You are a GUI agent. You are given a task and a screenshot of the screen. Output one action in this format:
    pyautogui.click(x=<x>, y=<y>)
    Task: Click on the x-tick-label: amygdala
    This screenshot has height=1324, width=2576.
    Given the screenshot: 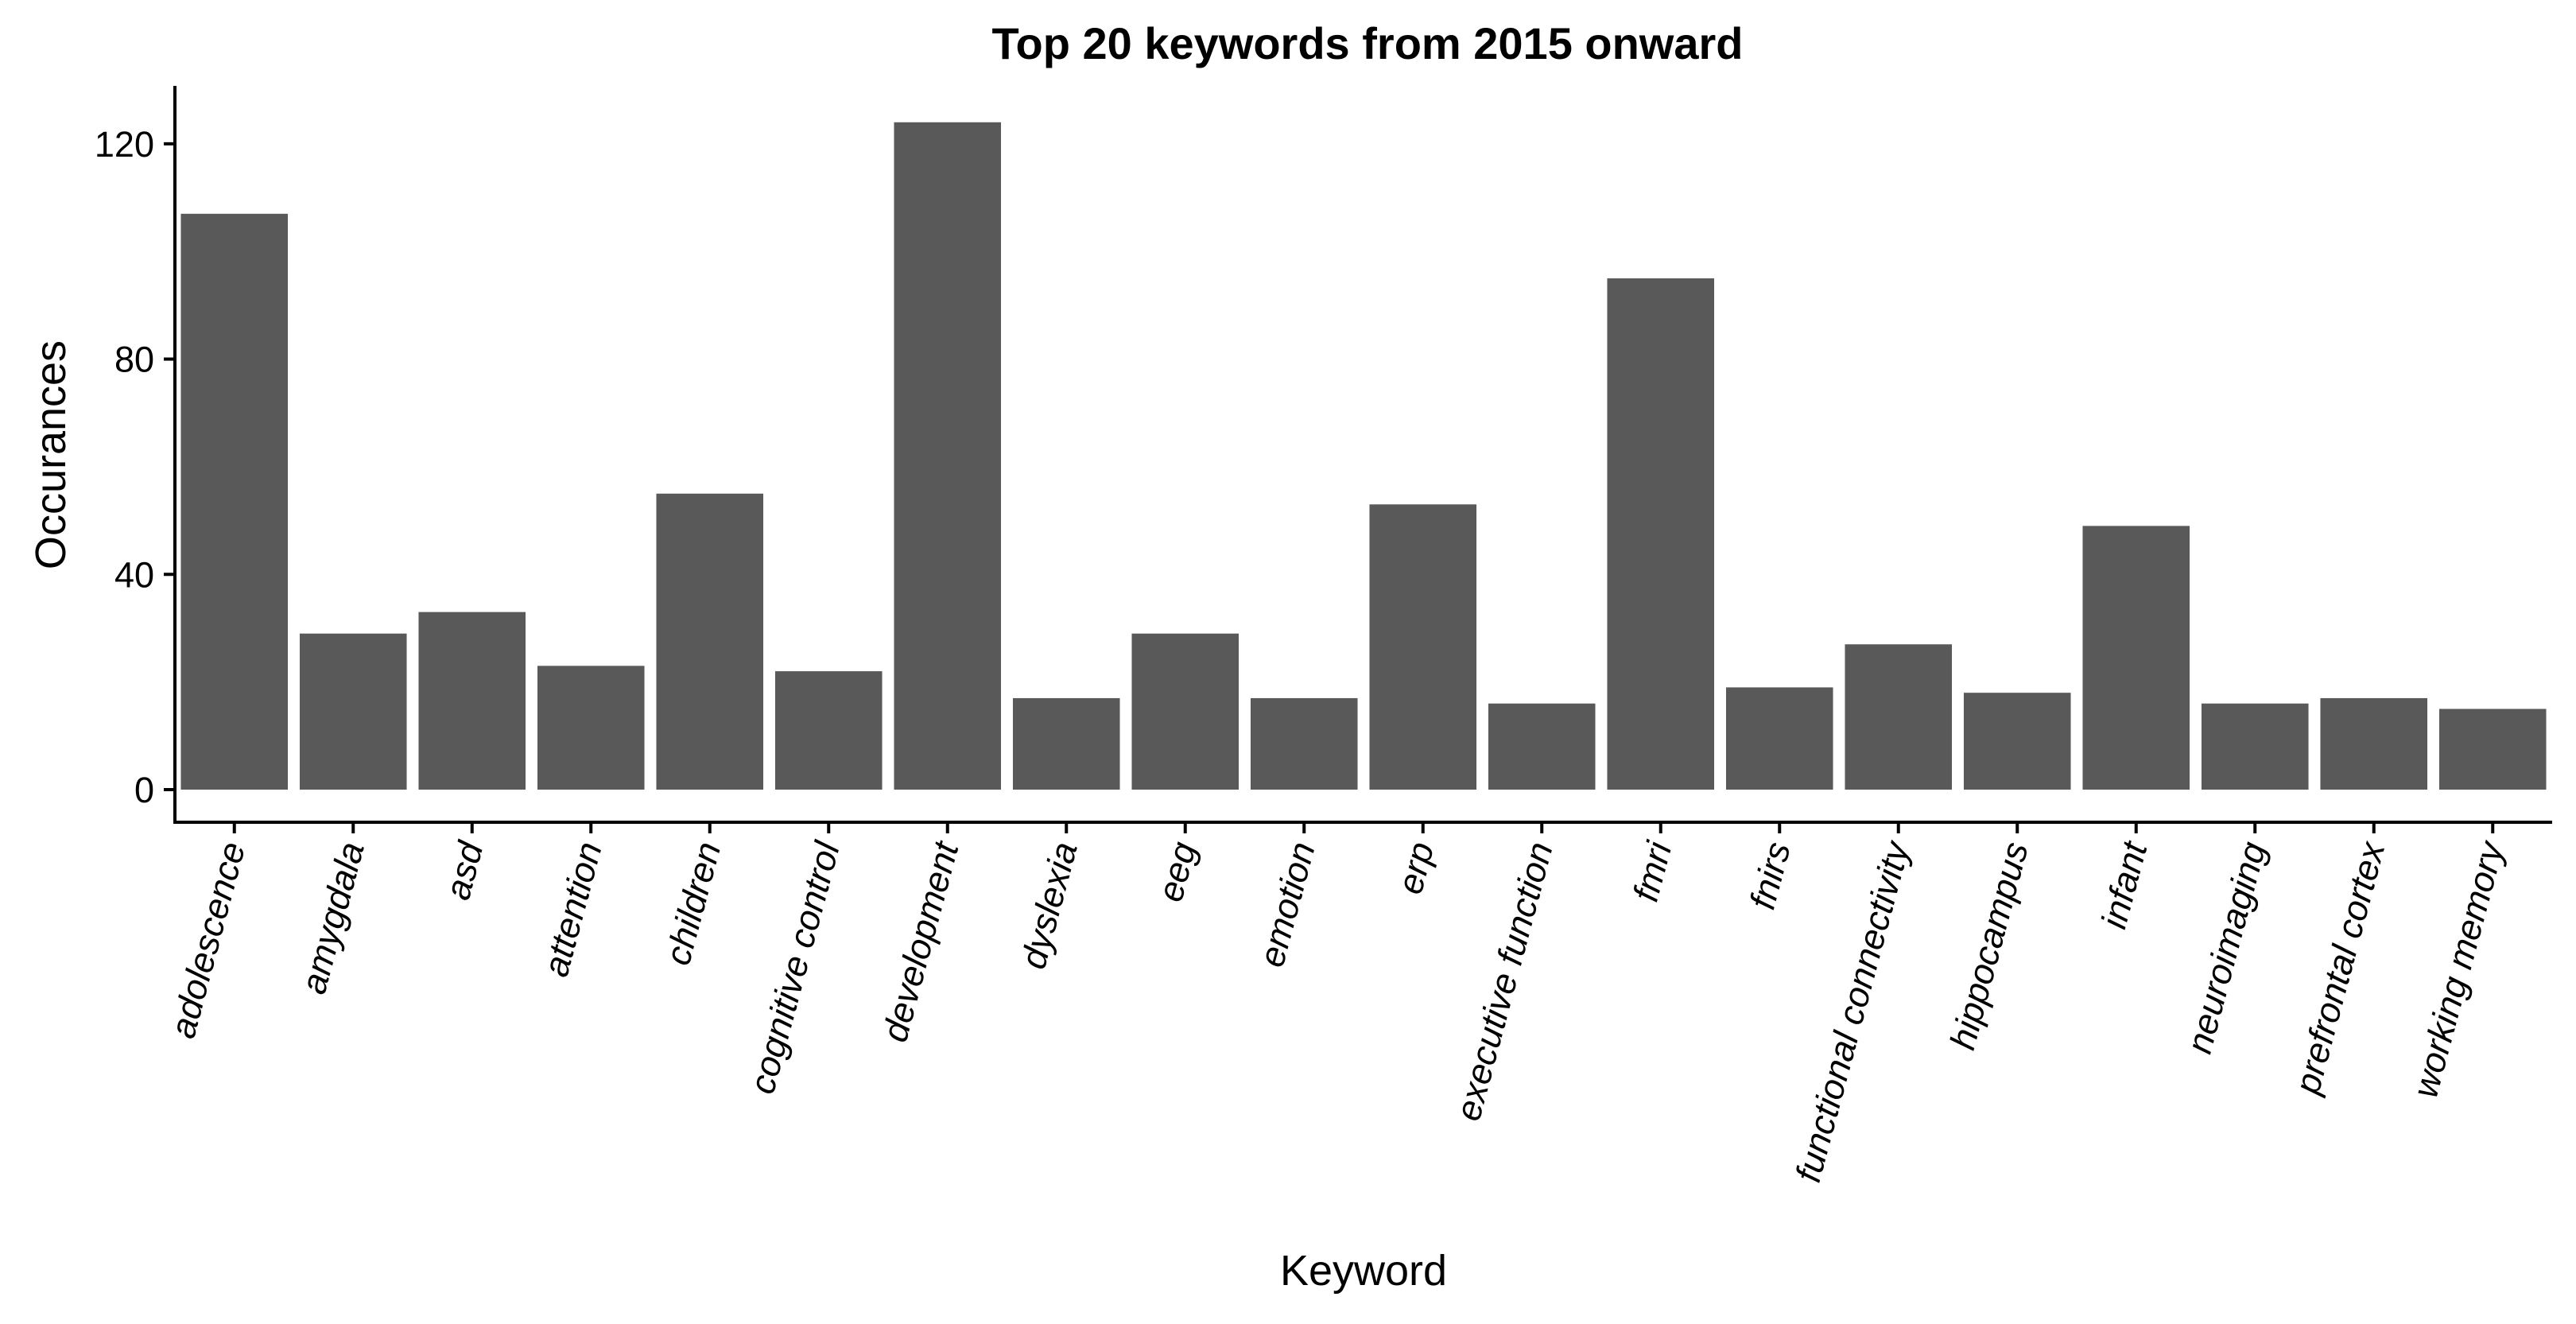 What is the action you would take?
    pyautogui.click(x=333, y=917)
    